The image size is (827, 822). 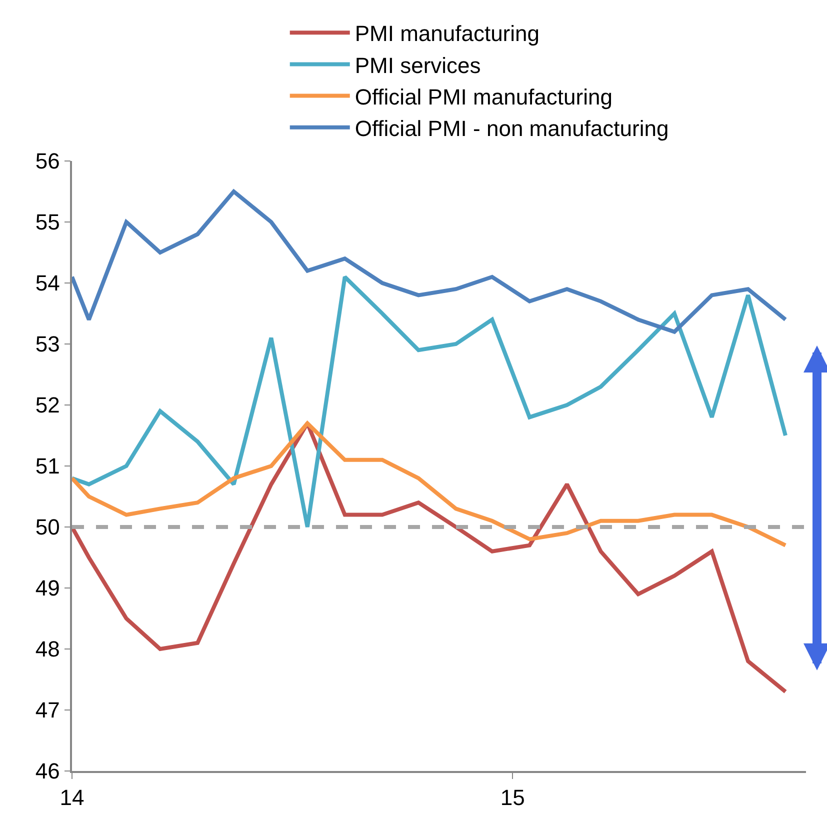 What do you see at coordinates (47, 771) in the screenshot?
I see `y-tick-label: 46` at bounding box center [47, 771].